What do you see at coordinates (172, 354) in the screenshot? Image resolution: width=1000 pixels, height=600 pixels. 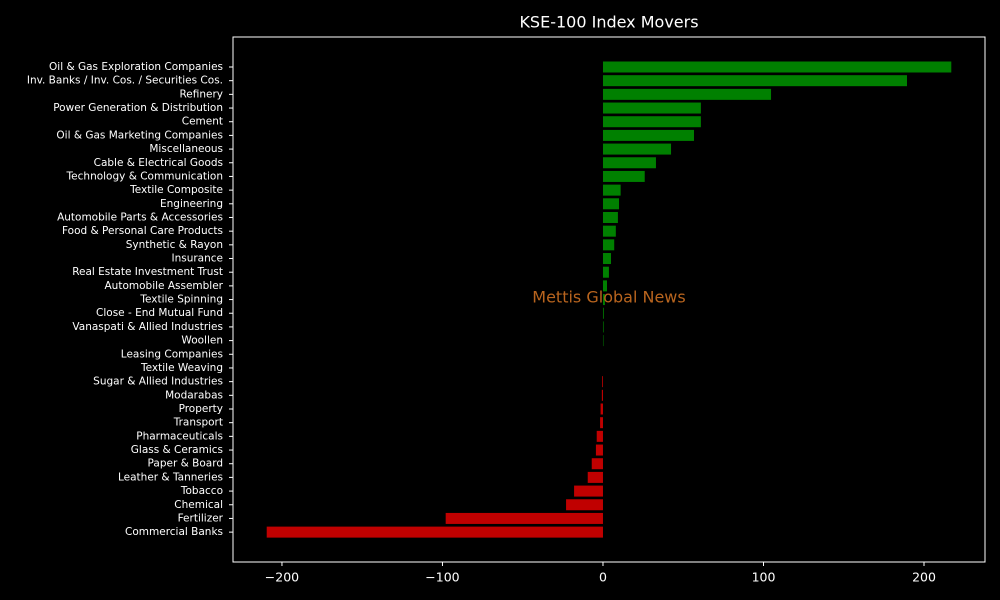 I see `y-tick-label: Leasing Companies` at bounding box center [172, 354].